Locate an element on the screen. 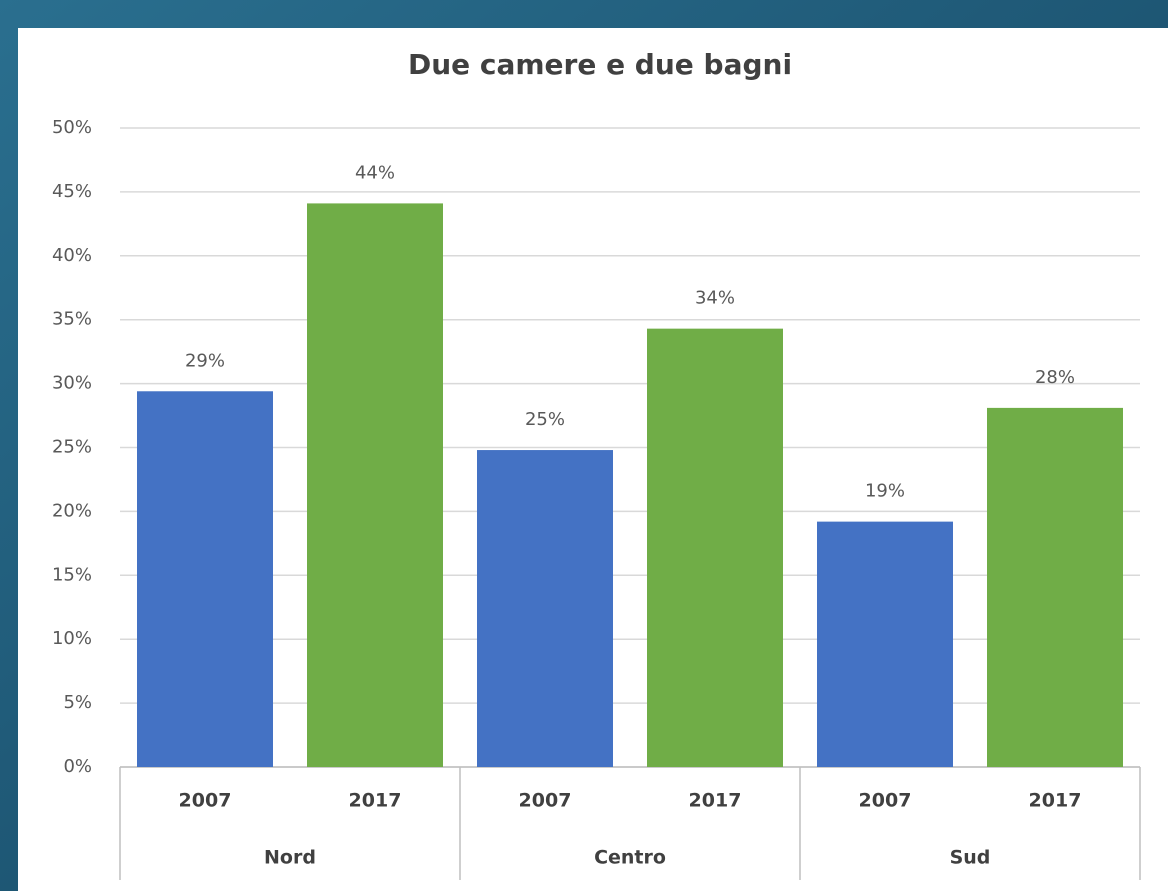  chart-title: Due camere e due bagni is located at coordinates (600, 64).